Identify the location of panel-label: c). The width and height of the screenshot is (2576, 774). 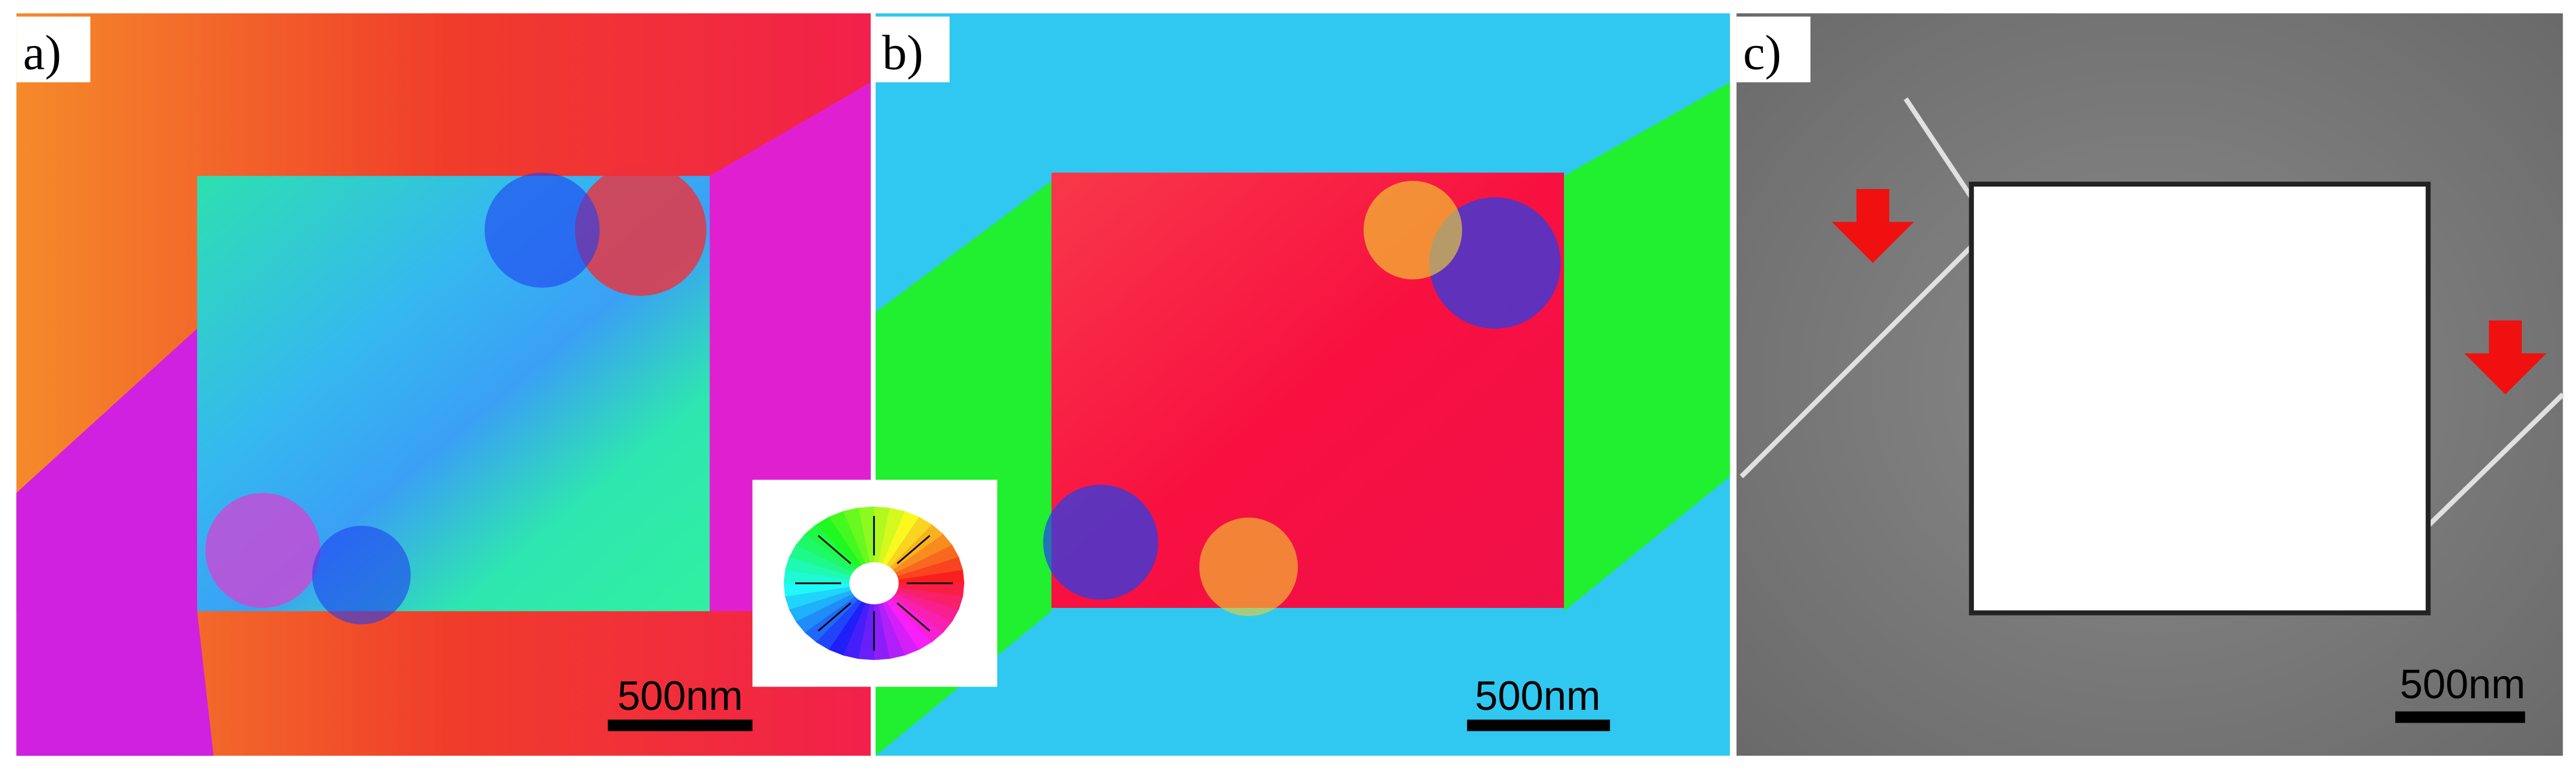
(1762, 53).